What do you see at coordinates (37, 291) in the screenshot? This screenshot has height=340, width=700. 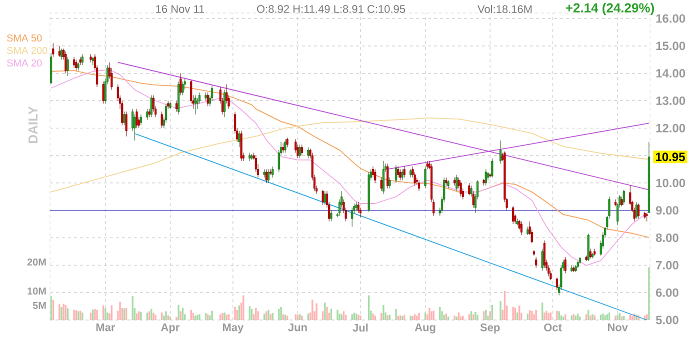 I see `y2-tick-label: 10M` at bounding box center [37, 291].